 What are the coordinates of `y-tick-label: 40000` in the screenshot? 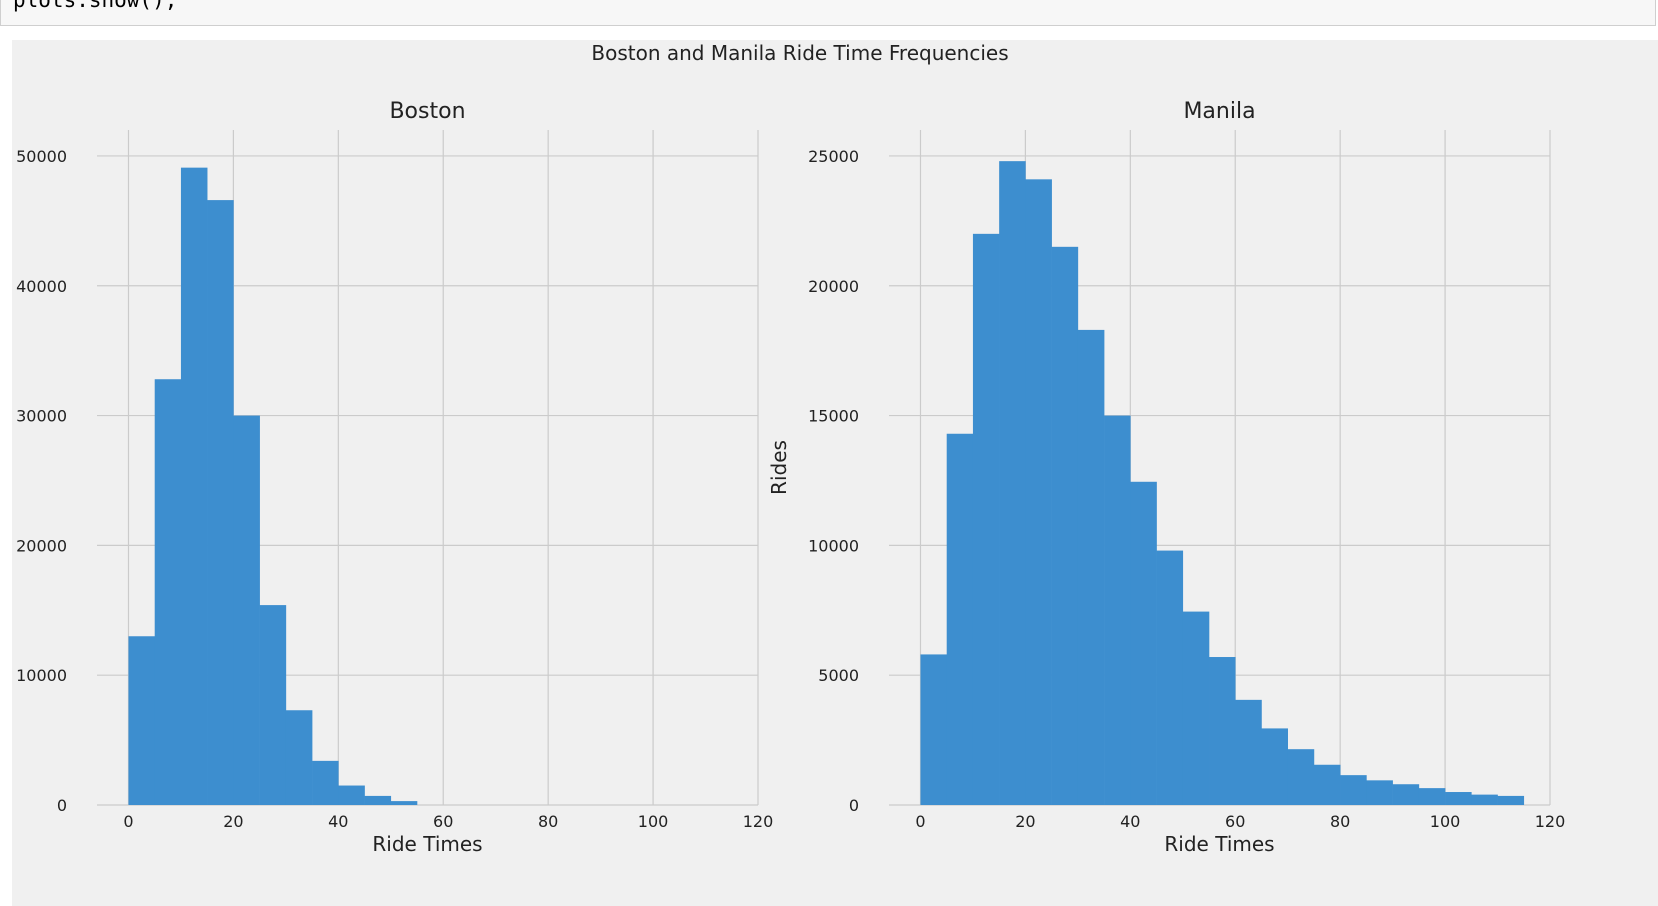 It's located at (41, 286).